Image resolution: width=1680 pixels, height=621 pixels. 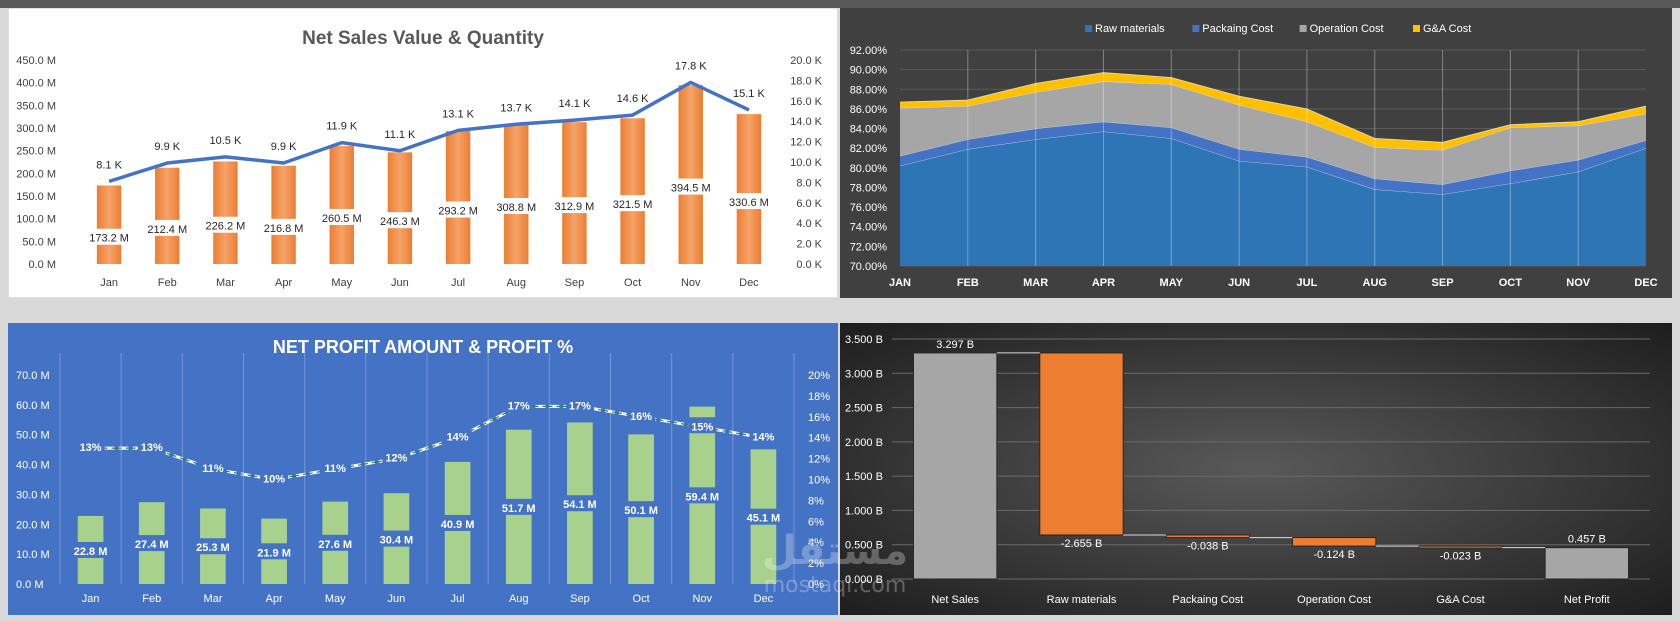 I want to click on y-tick-label: 350.0 M, so click(x=36, y=106).